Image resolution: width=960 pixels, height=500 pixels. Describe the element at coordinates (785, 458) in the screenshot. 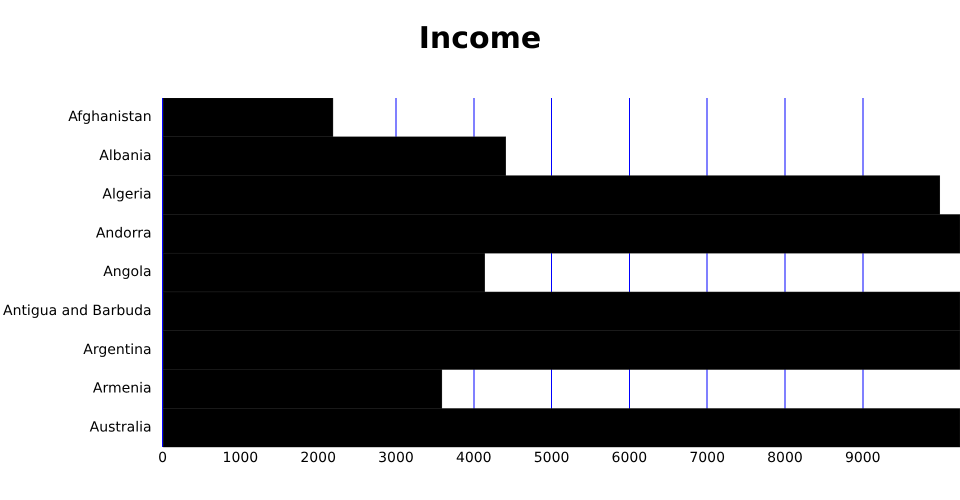

I see `x-tick-label: 8000` at that location.